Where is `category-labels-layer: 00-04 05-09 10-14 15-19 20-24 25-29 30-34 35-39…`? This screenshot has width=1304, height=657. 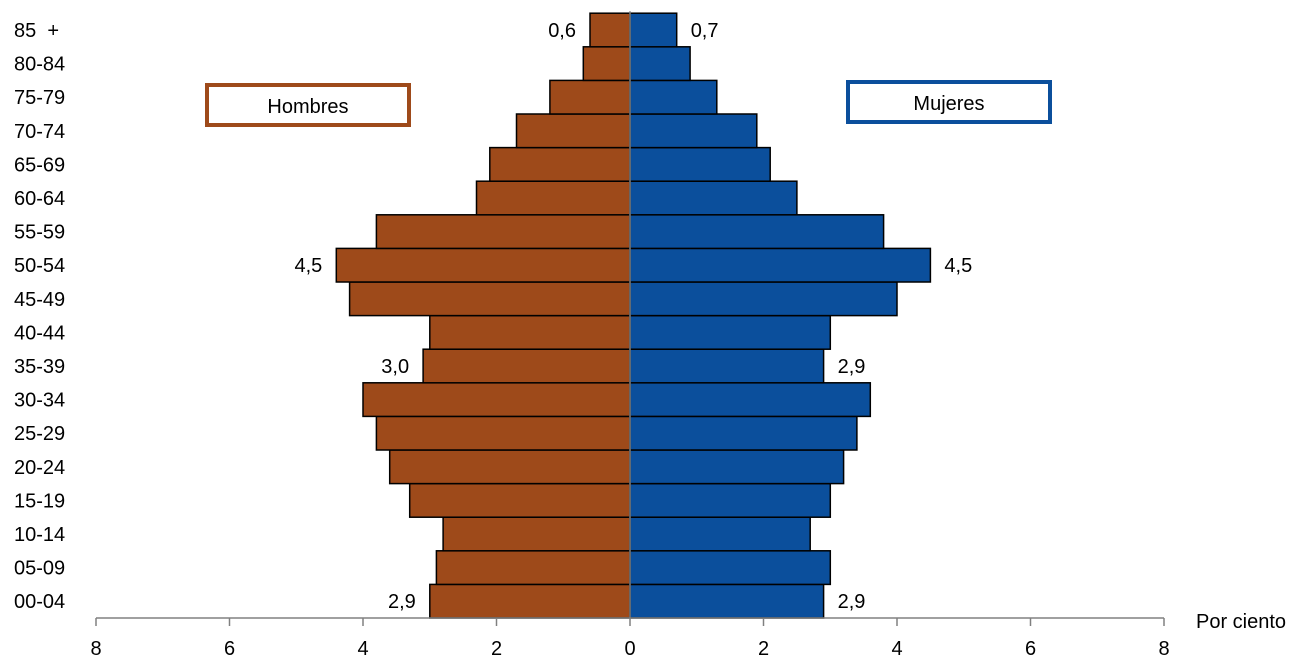
category-labels-layer: 00-04 05-09 10-14 15-19 20-24 25-29 30-34 35-39… is located at coordinates (39, 316).